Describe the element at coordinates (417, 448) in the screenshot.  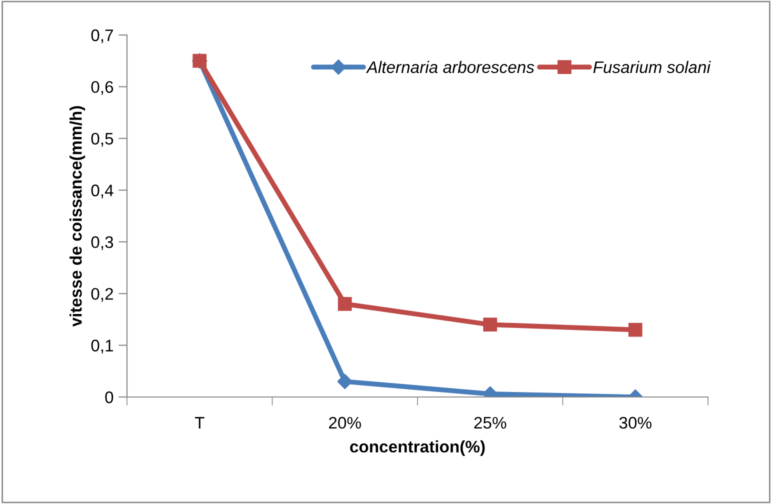
I see `x-axis-title: concentration(%)` at that location.